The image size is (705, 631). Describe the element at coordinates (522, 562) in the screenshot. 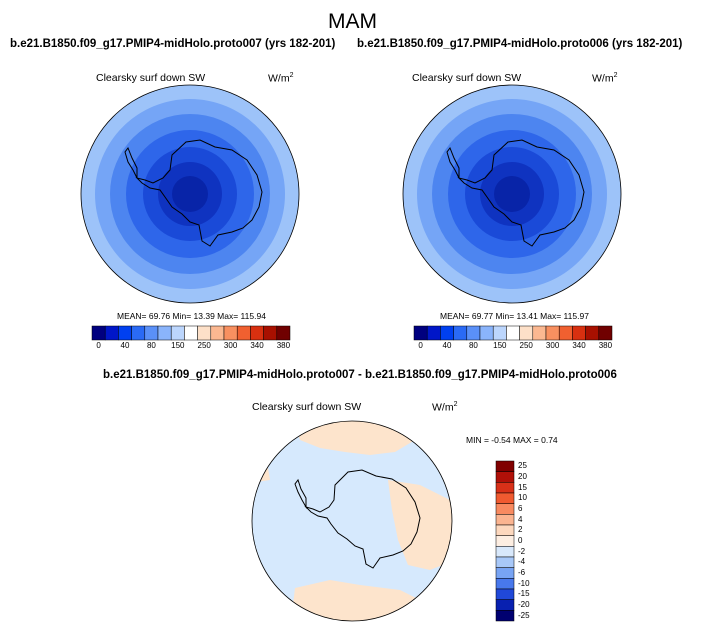

I see `colorbar-tick-label: -4` at that location.